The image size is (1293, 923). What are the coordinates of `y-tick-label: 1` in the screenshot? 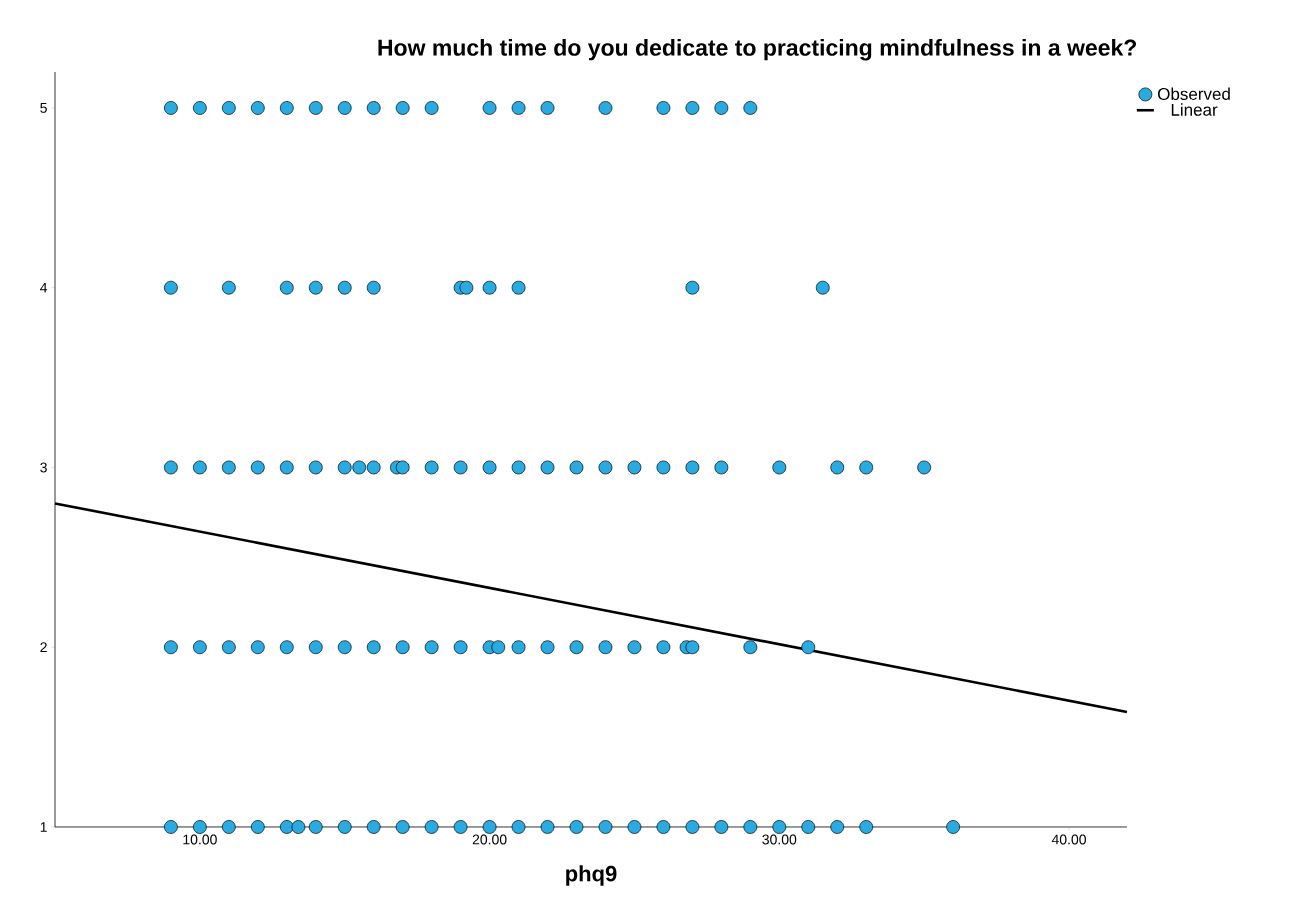 It's located at (43, 827).